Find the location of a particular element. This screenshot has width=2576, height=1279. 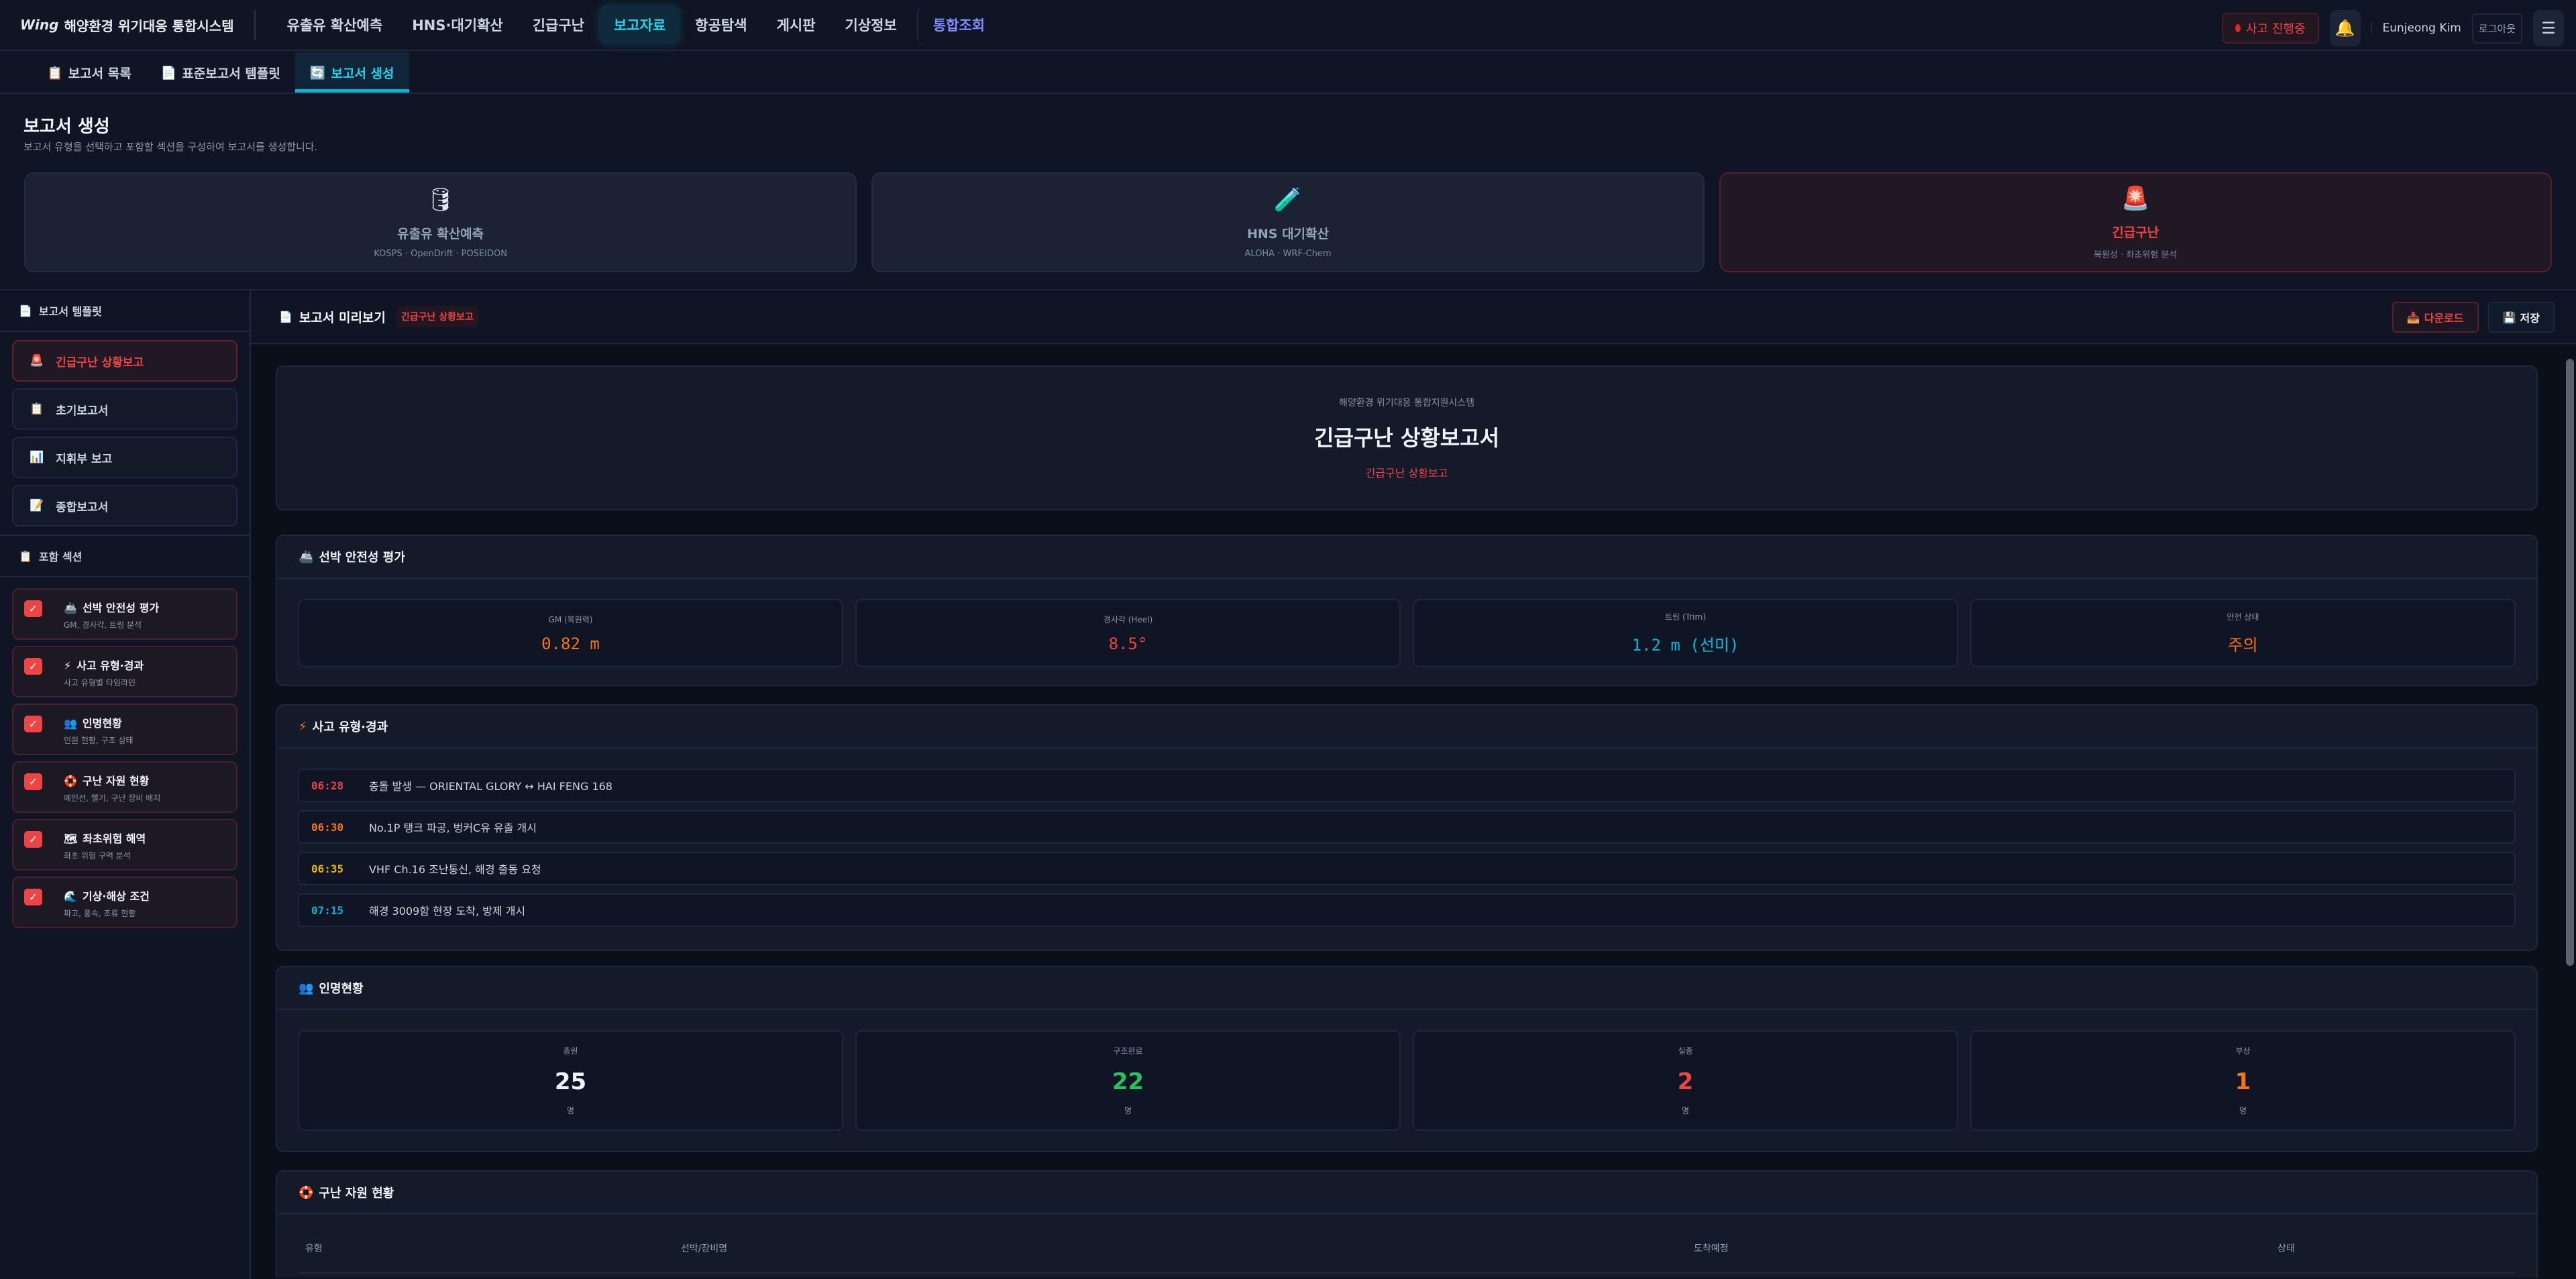

report-type-oil-spill: 🛢 유출유 확산예측 KOSPS · OpenDrift · POSEIDON is located at coordinates (440, 222).